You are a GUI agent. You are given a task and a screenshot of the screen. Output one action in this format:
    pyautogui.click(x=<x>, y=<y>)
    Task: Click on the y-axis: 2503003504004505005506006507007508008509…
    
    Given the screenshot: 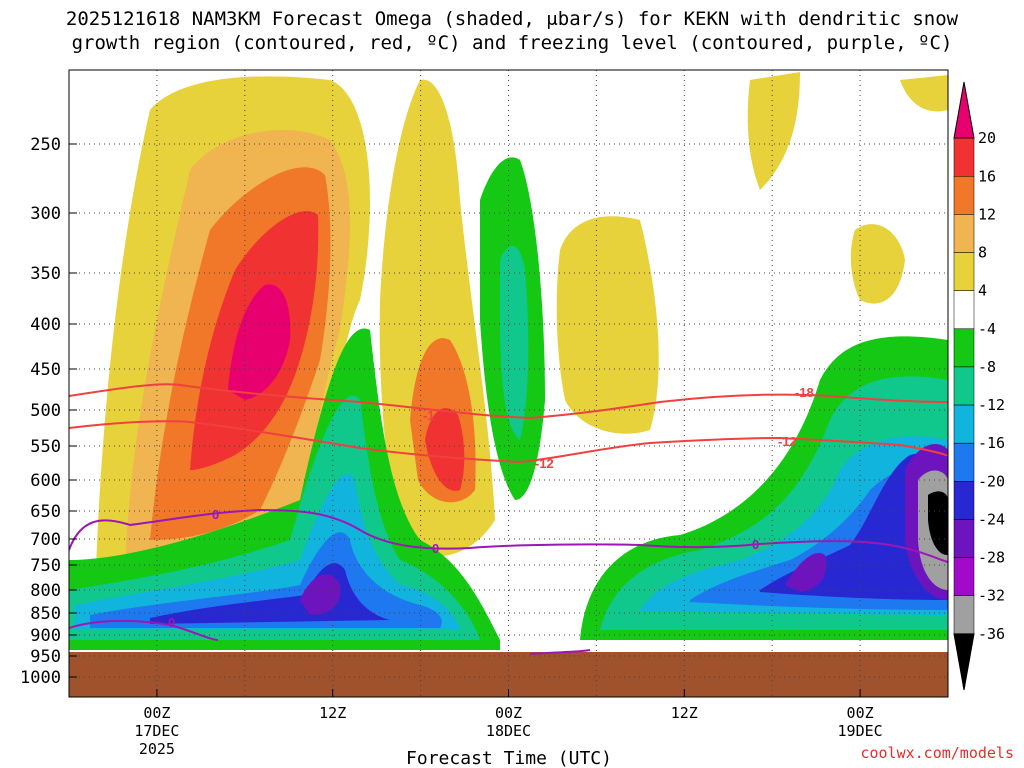 What is the action you would take?
    pyautogui.click(x=48, y=411)
    